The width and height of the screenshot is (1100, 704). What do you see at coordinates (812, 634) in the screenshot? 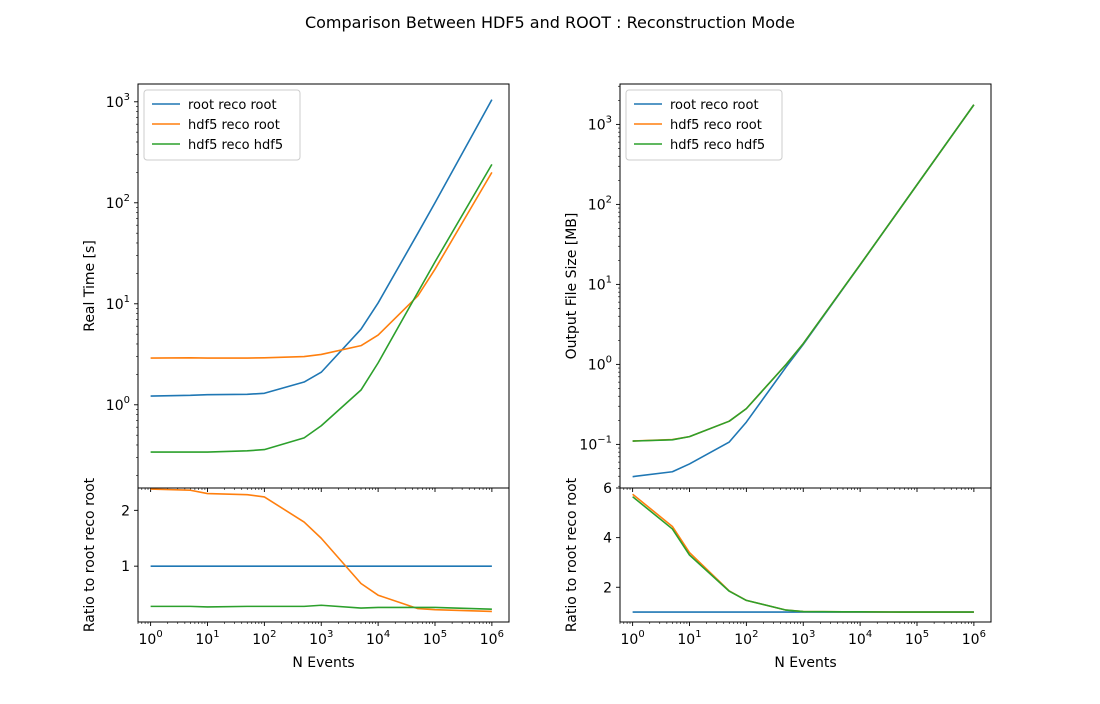
I see `x-tick-label-exp: 3` at bounding box center [812, 634].